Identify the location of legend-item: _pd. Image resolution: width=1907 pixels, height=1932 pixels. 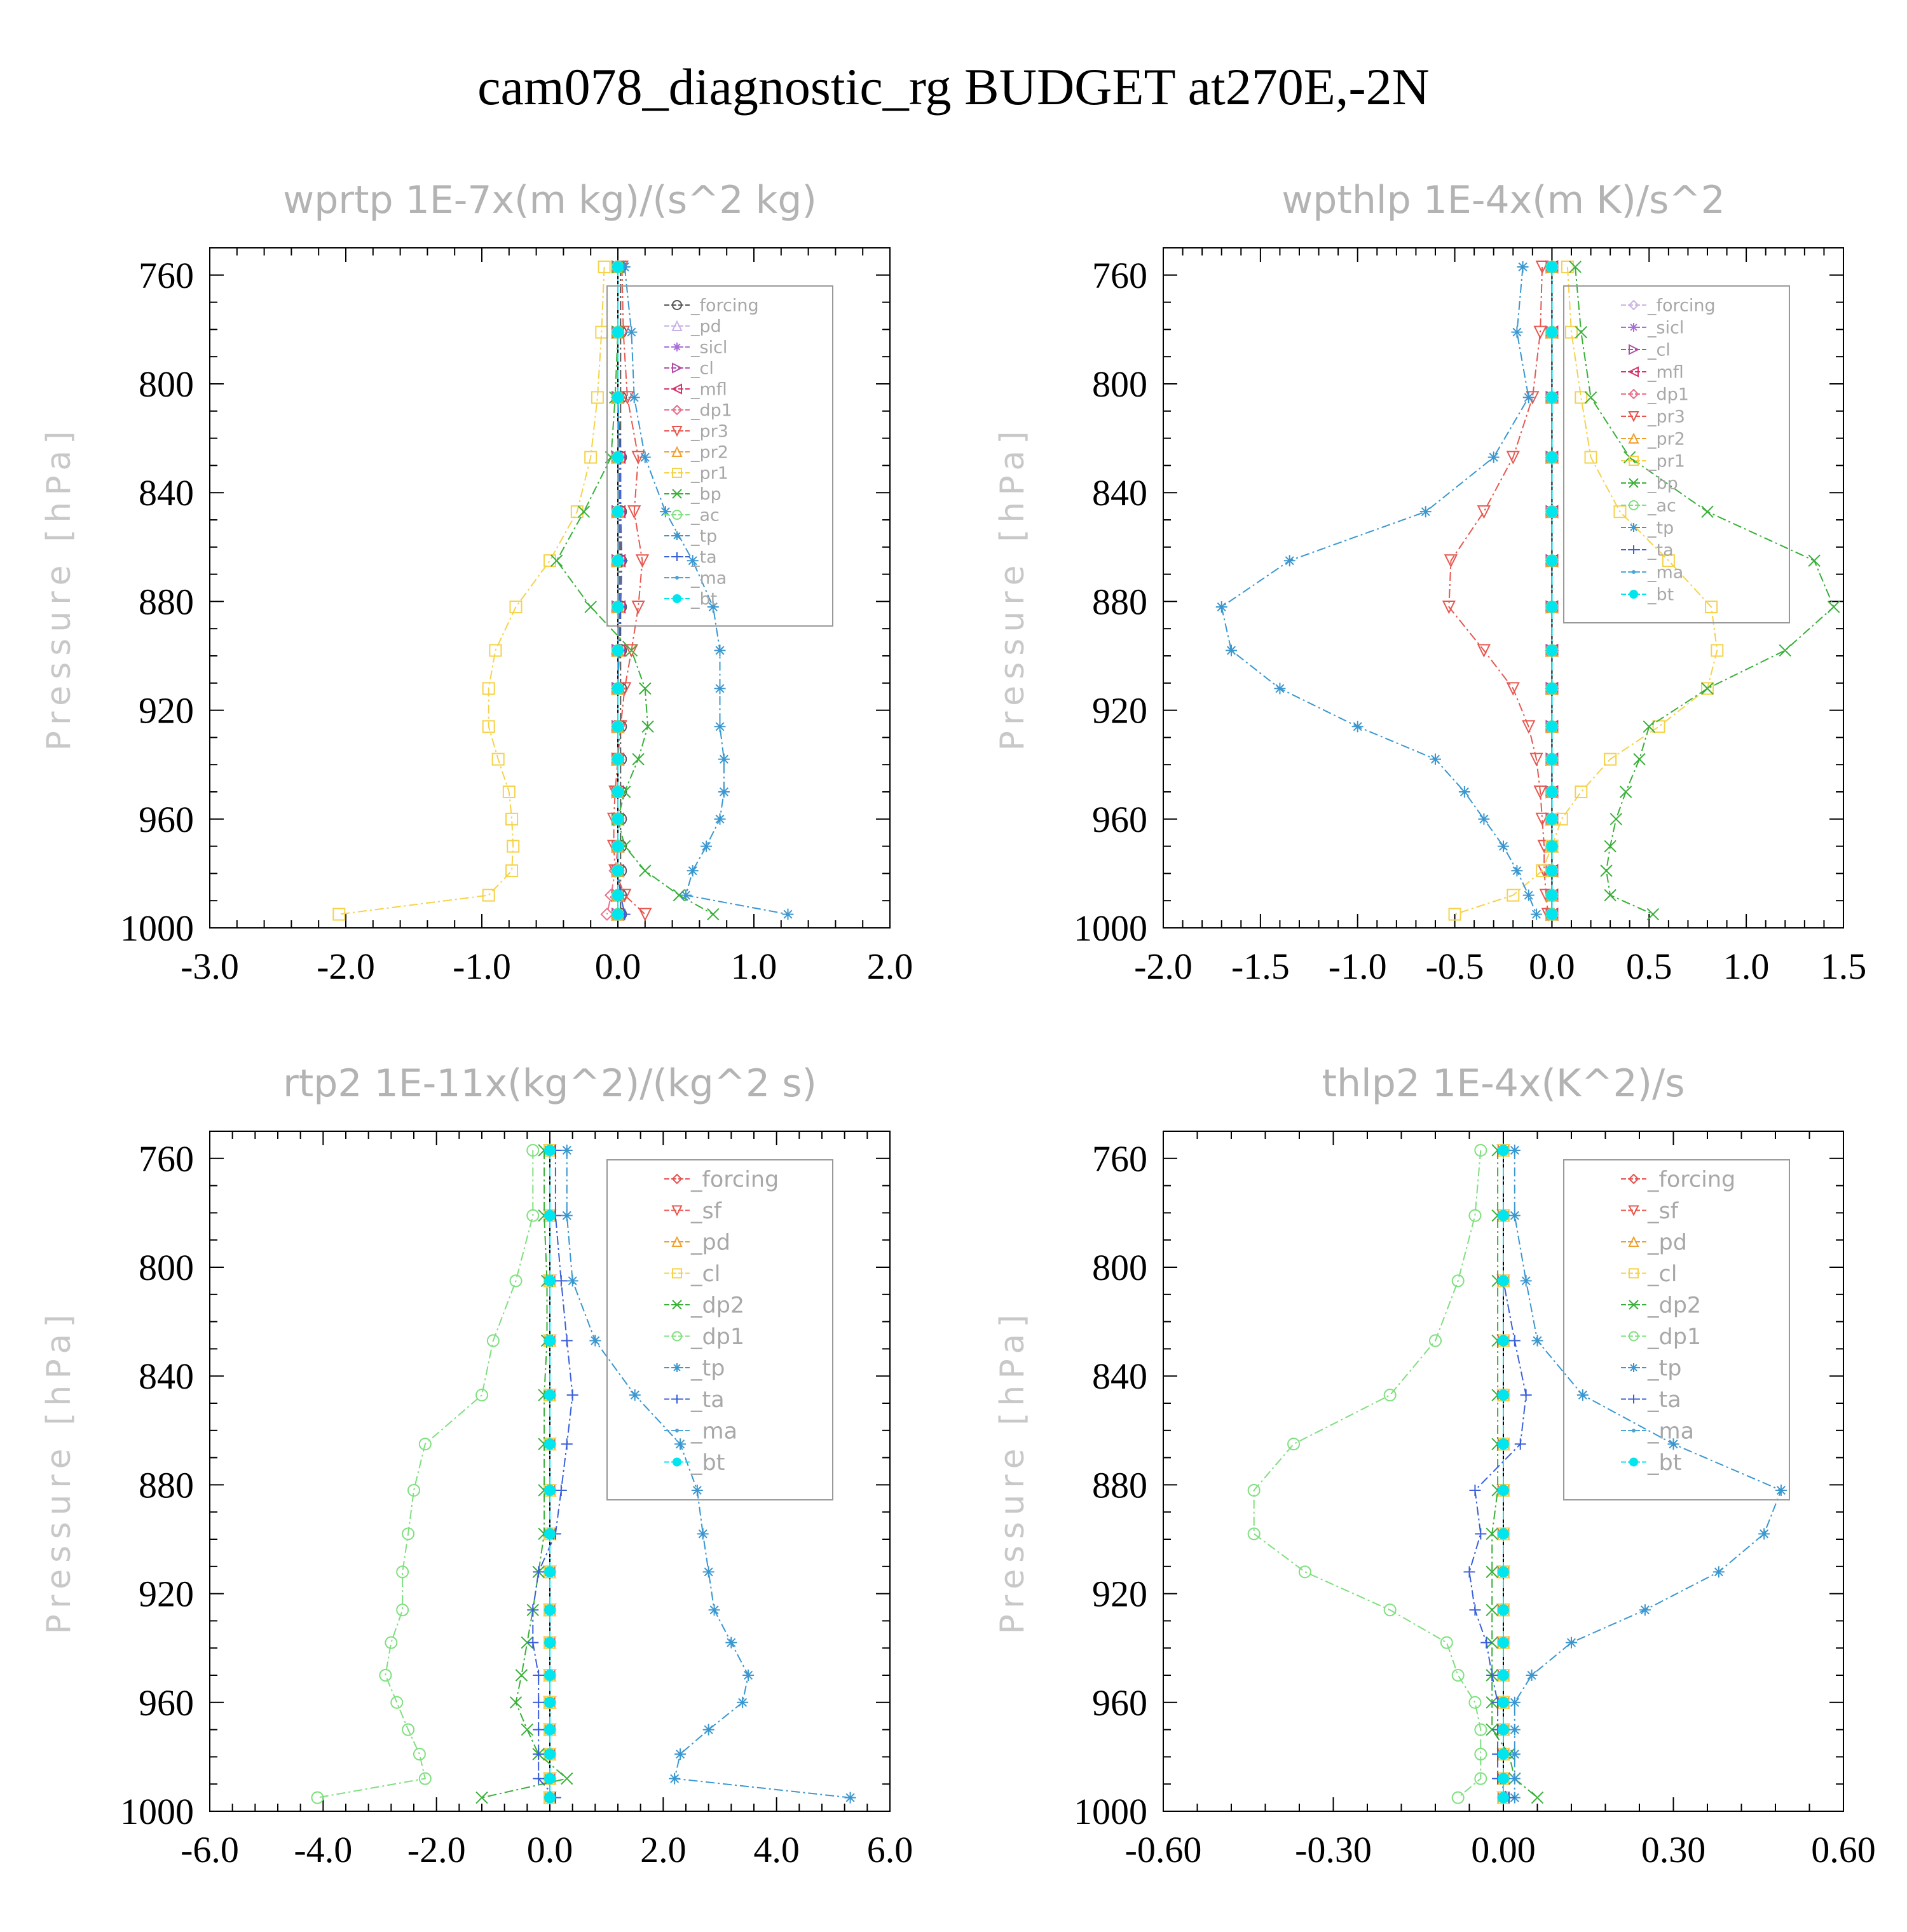
(697, 1242).